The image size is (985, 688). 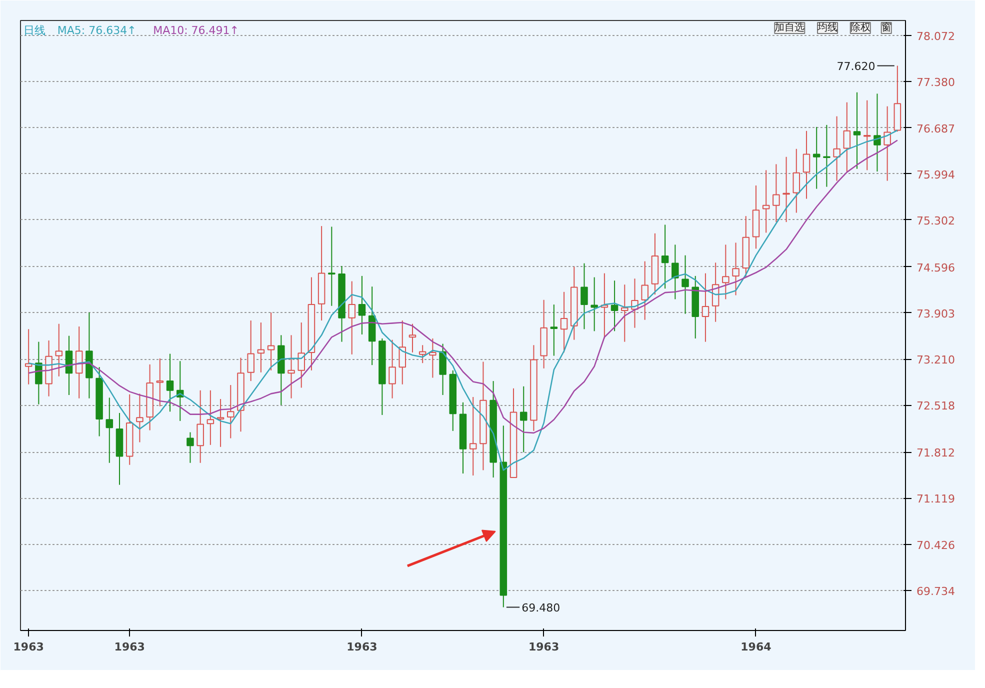 I want to click on annotation: 加自选, so click(x=789, y=28).